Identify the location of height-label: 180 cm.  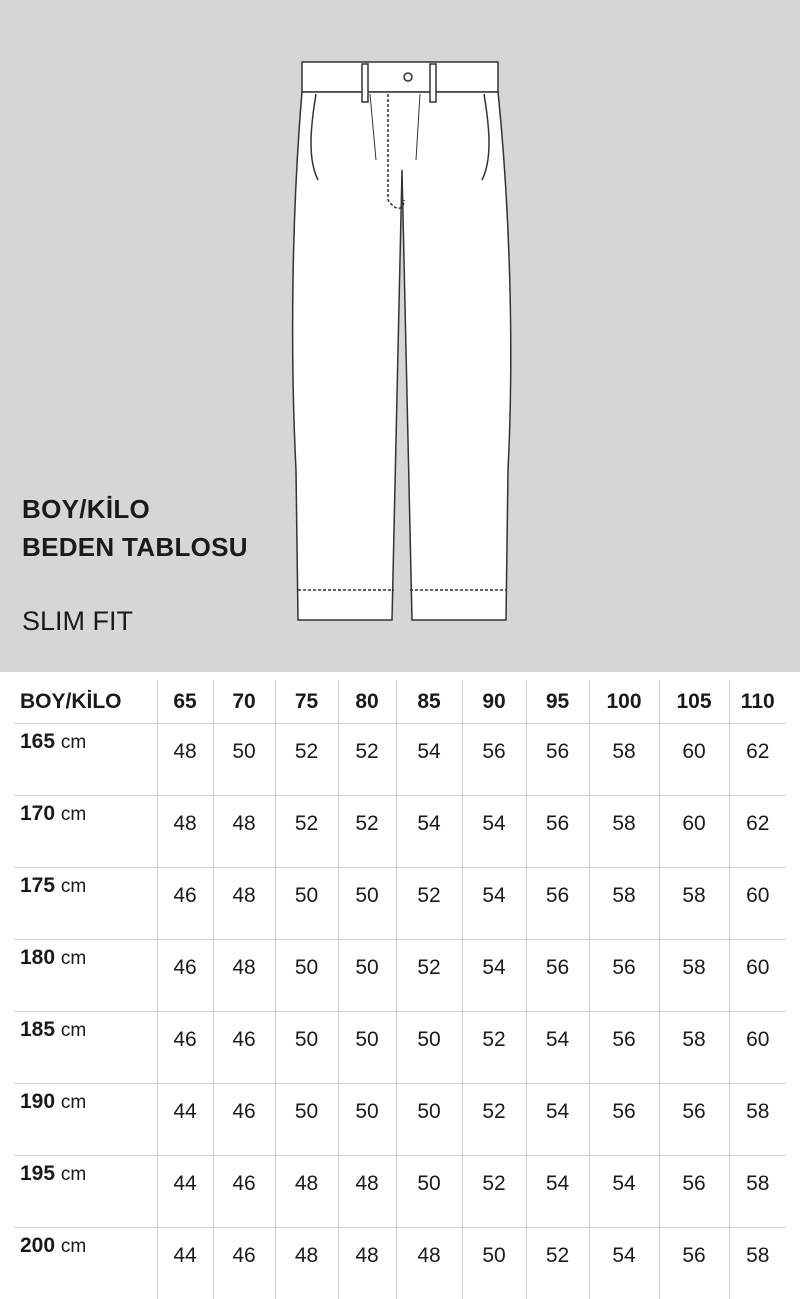
(85, 976).